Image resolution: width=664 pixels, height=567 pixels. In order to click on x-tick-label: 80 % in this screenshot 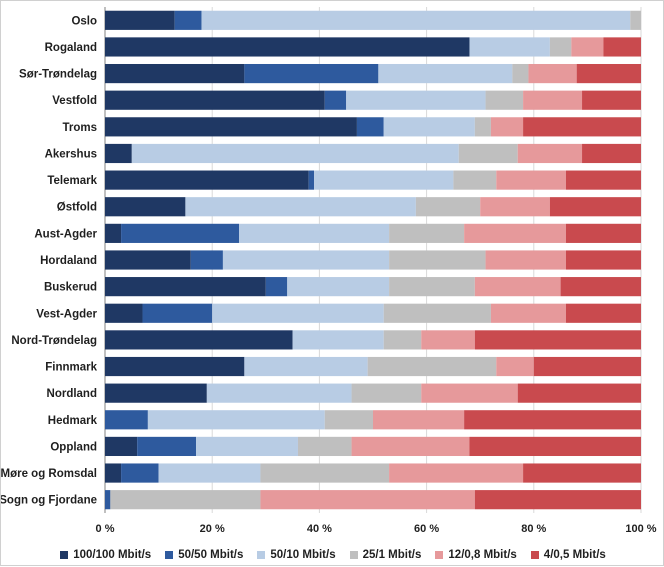, I will do `click(533, 529)`.